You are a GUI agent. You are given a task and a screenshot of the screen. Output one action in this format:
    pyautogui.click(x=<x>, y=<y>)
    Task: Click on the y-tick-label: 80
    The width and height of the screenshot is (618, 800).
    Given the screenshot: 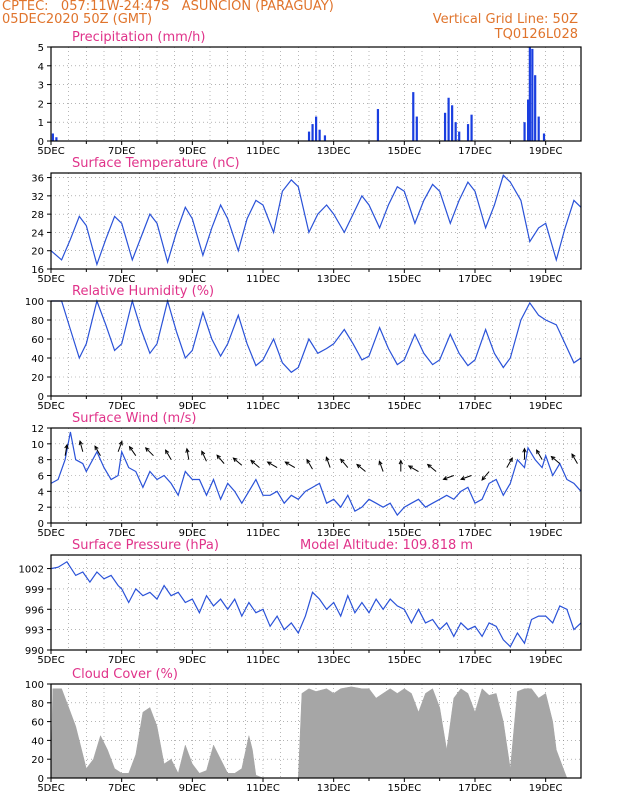 What is the action you would take?
    pyautogui.click(x=37, y=704)
    